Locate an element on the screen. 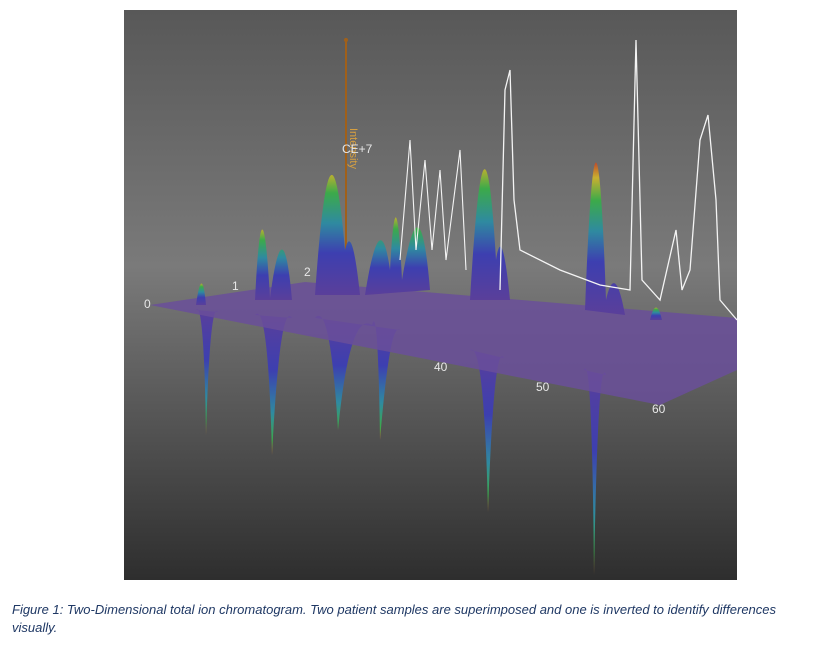 This screenshot has height=648, width=821. base-plane is located at coordinates (443, 343).